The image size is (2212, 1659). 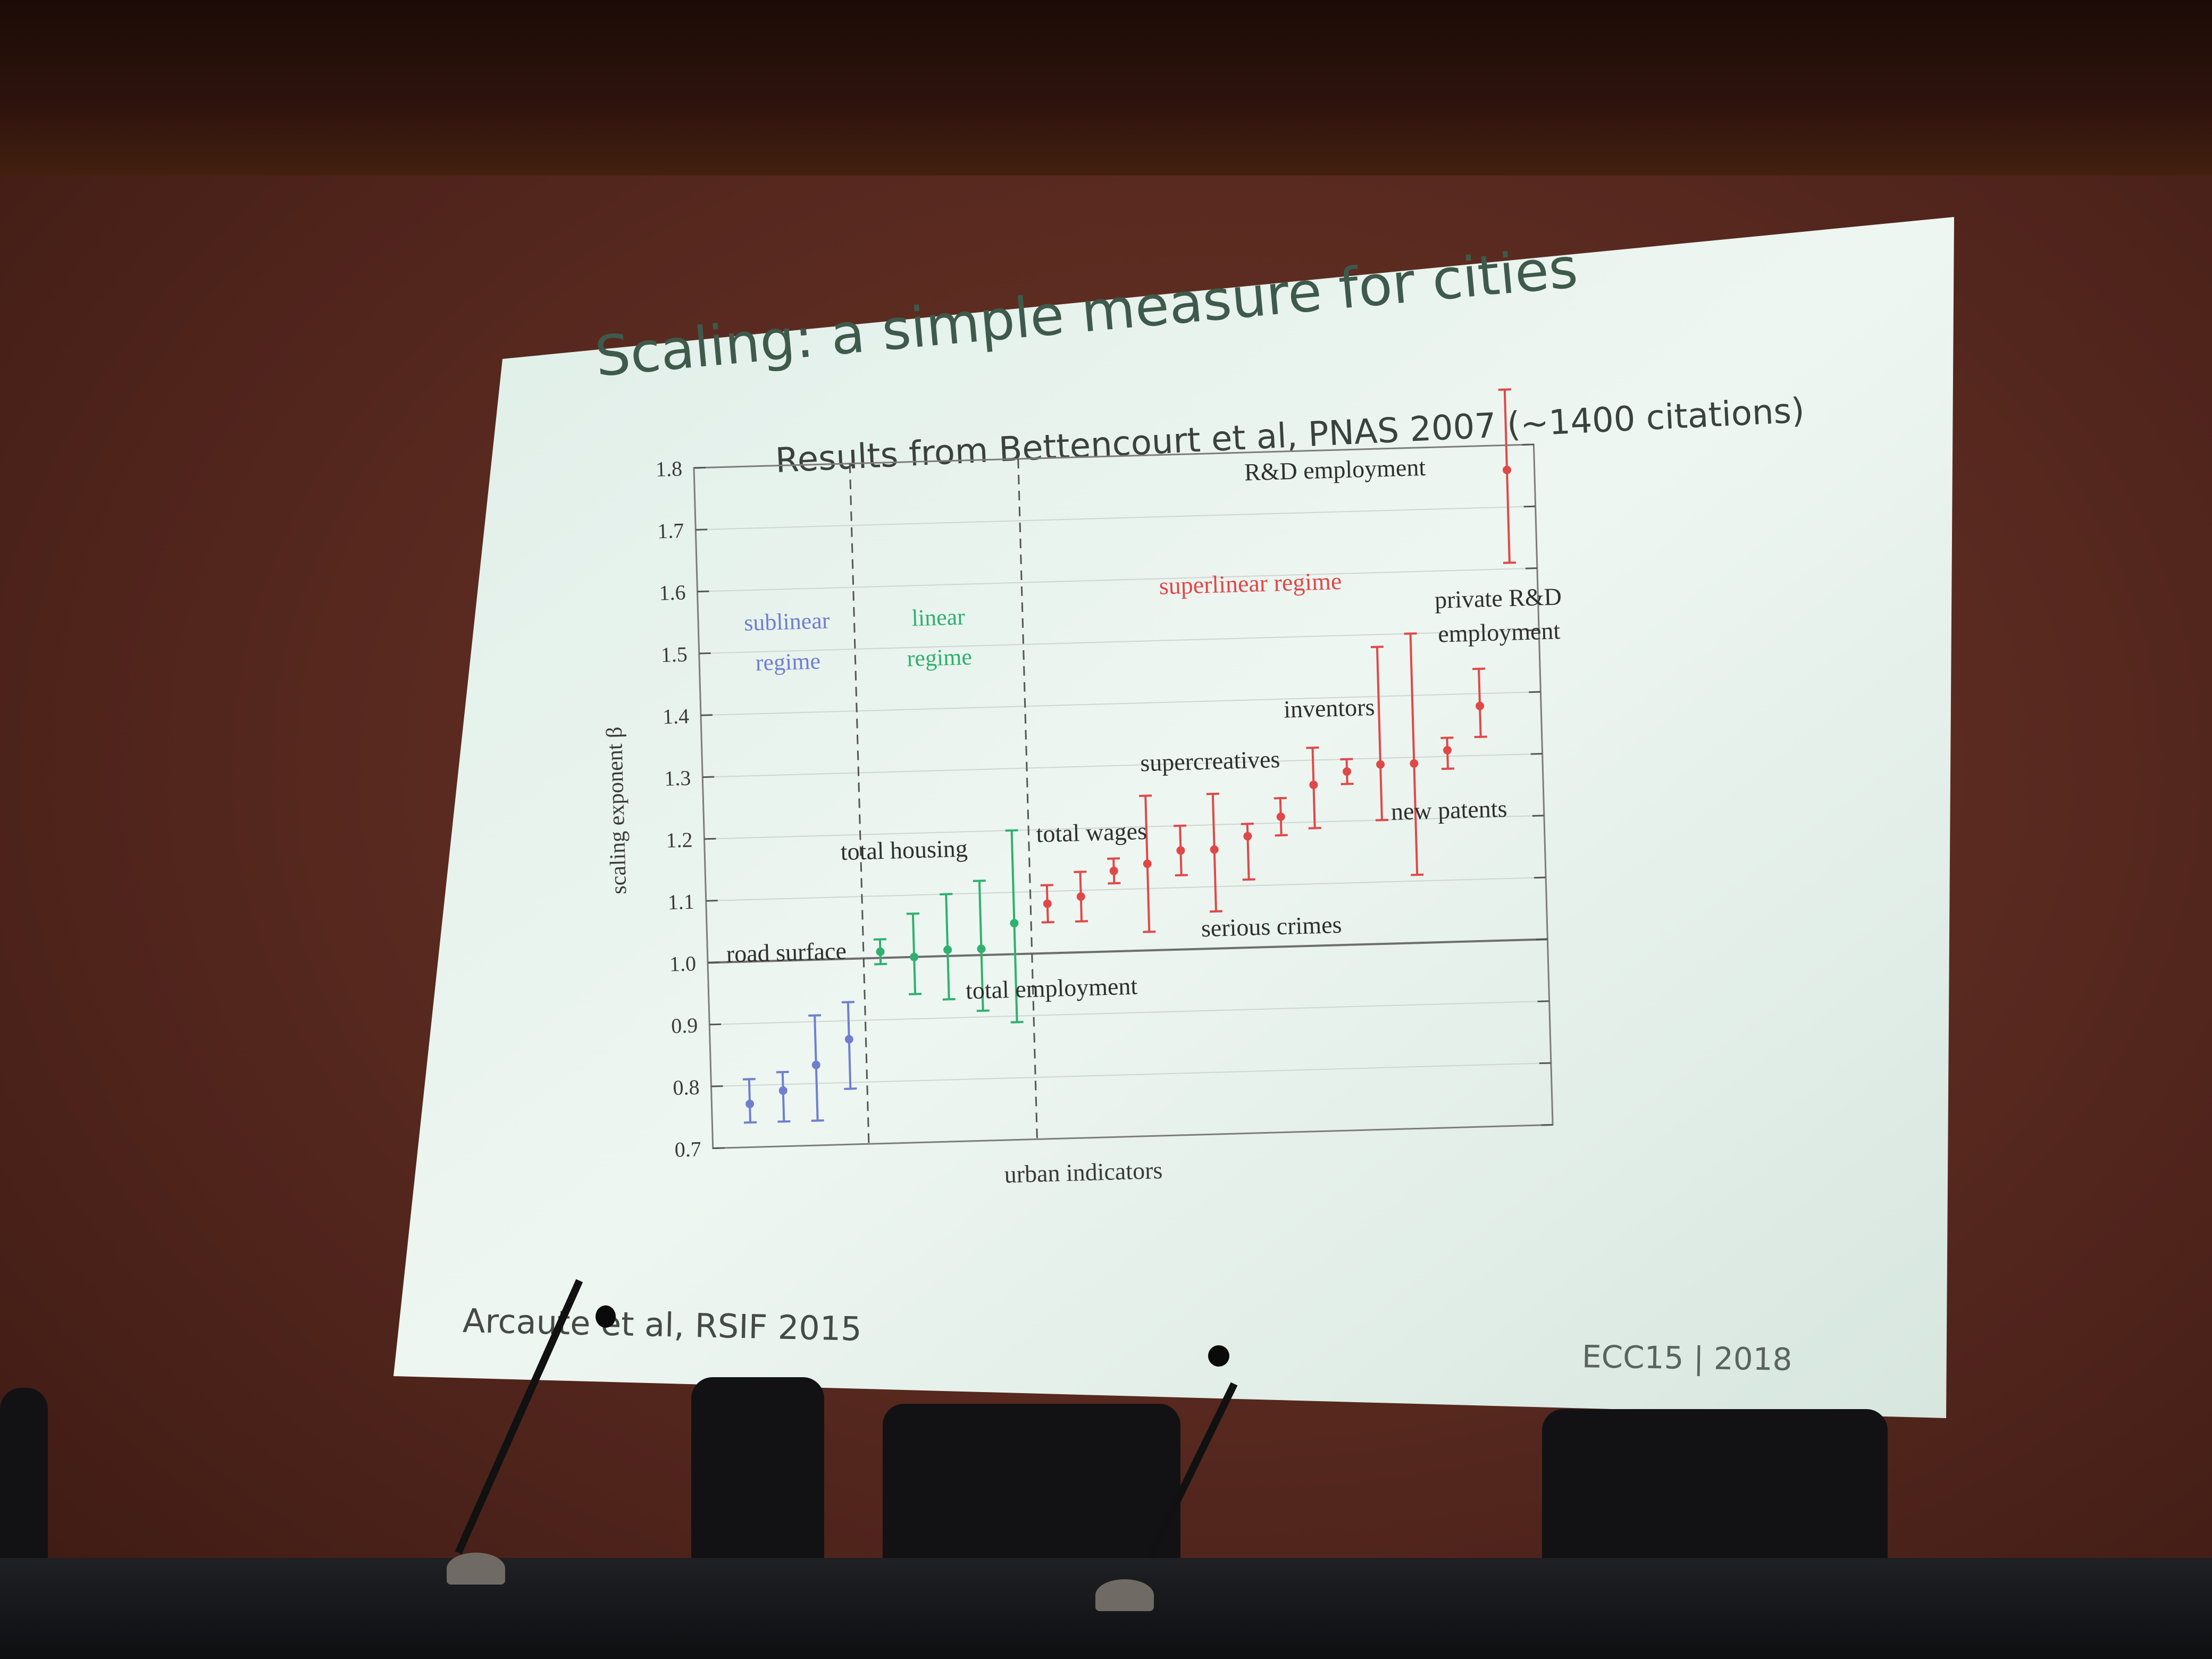 I want to click on microphone-left-base, so click(x=476, y=1569).